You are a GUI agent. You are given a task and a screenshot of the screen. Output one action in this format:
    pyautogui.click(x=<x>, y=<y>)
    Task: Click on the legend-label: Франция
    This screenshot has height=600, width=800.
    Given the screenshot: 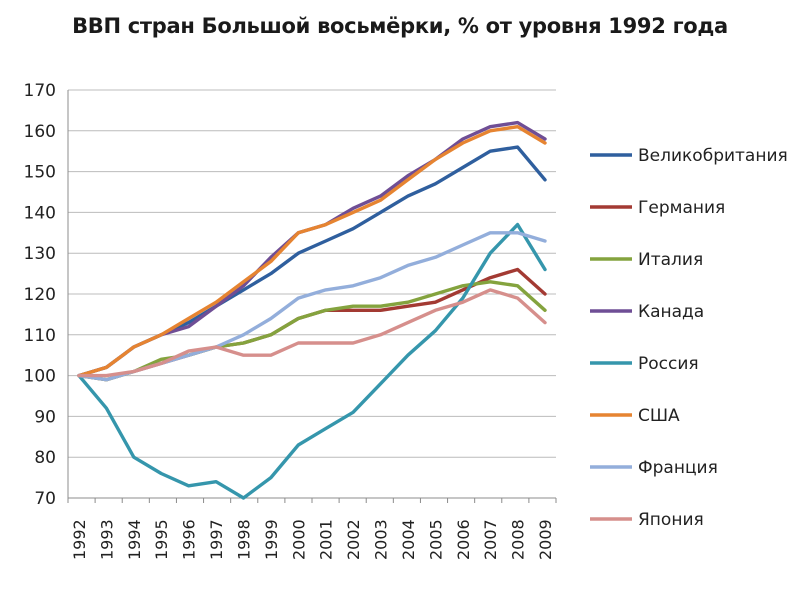 What is the action you would take?
    pyautogui.click(x=678, y=468)
    